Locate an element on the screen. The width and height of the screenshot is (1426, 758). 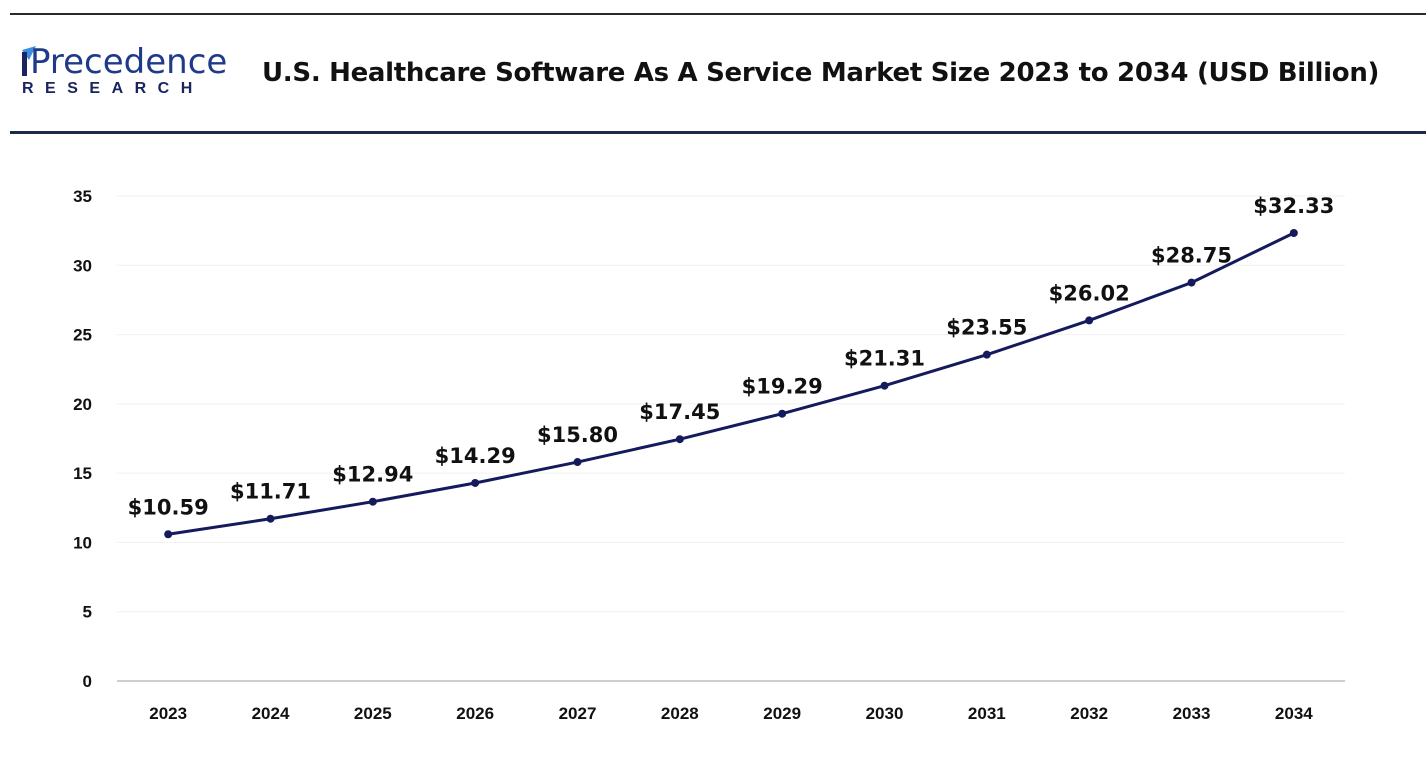
y-tick-label: 5 is located at coordinates (87, 612).